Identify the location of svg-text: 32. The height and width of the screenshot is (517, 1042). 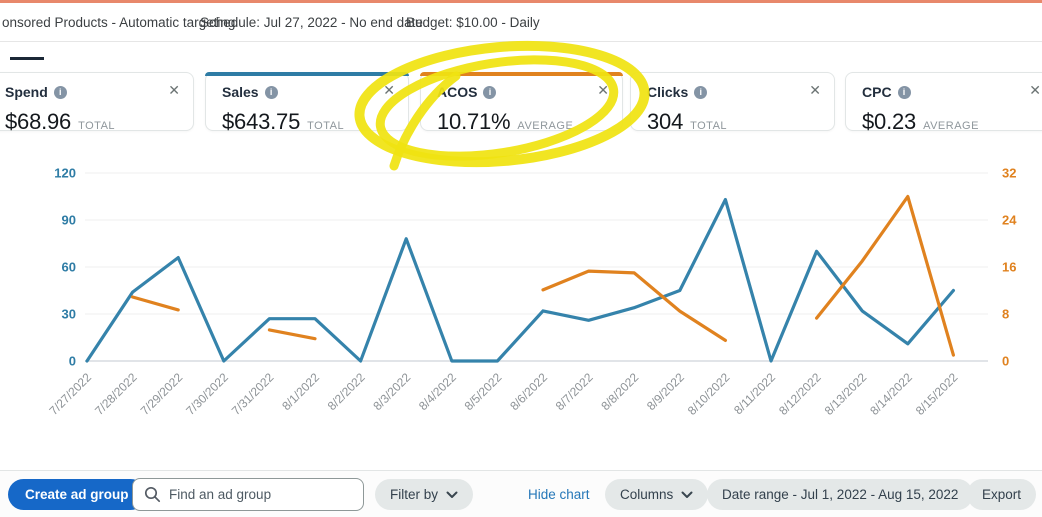
(1009, 173).